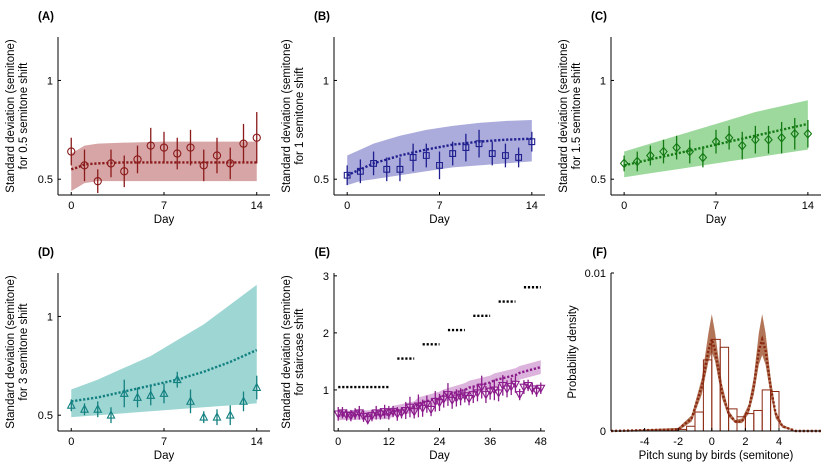 This screenshot has height=476, width=830. Describe the element at coordinates (323, 253) in the screenshot. I see `panel-label: (E)` at that location.